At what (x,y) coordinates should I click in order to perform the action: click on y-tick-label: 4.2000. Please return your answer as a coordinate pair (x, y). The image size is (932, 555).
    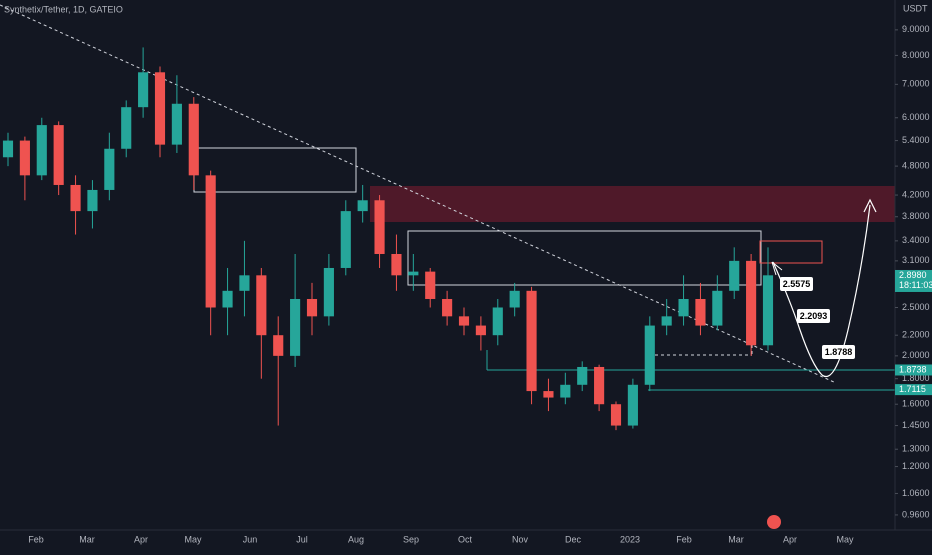
    Looking at the image, I should click on (916, 194).